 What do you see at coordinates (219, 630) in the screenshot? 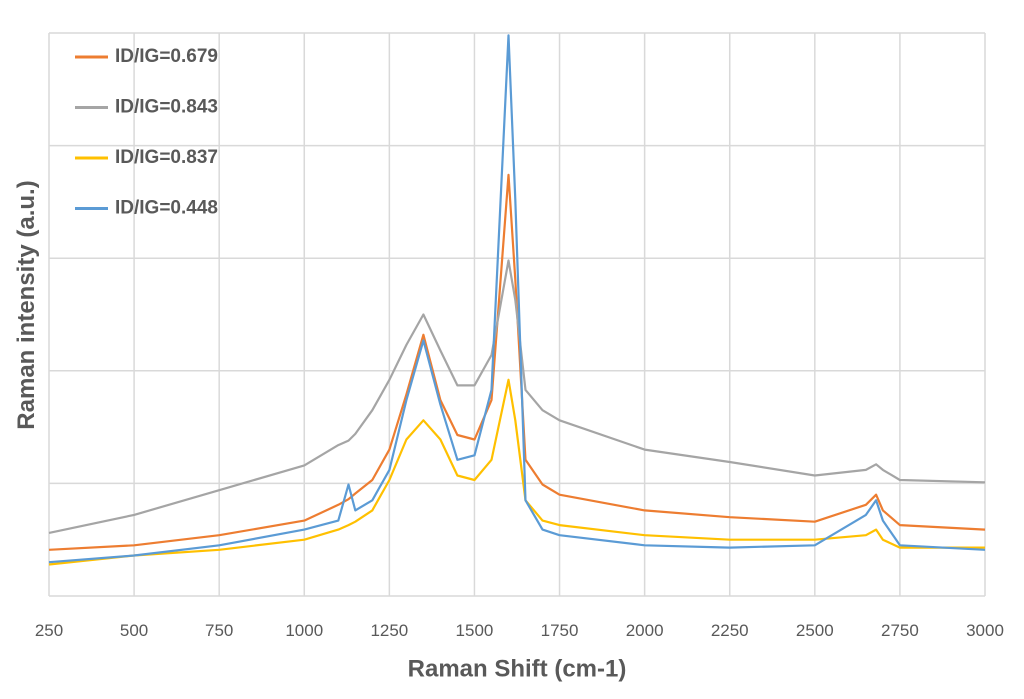
I see `x-tick-label: 750` at bounding box center [219, 630].